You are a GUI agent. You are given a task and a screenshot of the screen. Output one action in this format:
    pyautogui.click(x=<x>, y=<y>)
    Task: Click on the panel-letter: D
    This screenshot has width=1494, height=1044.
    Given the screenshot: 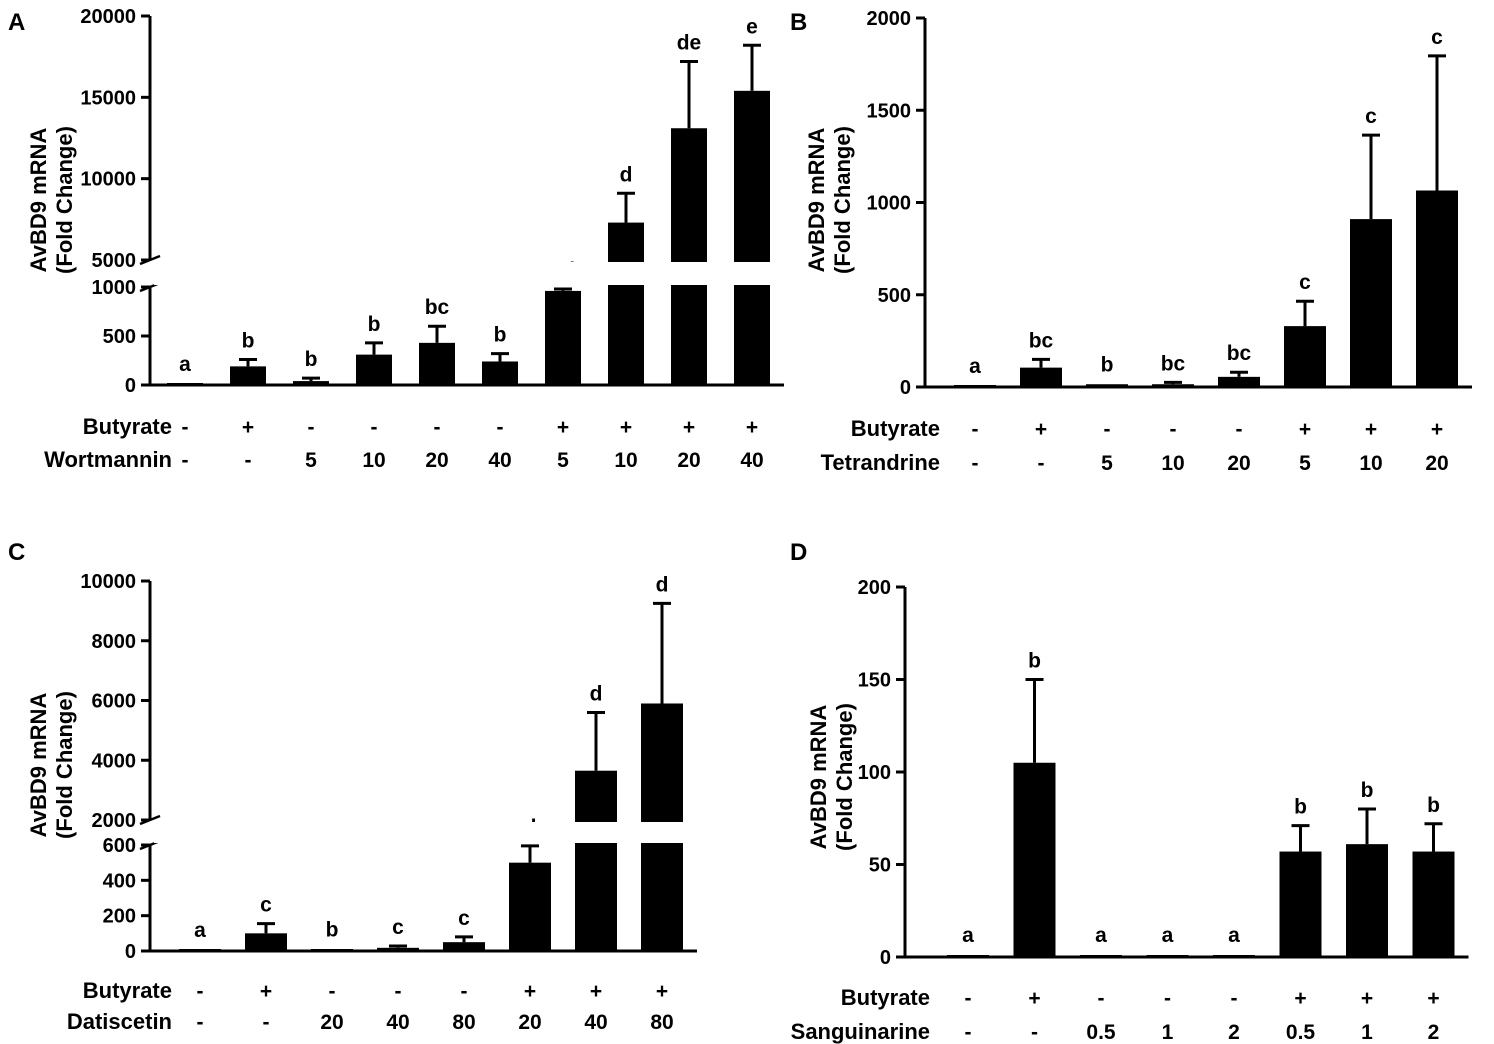 What is the action you would take?
    pyautogui.click(x=798, y=552)
    